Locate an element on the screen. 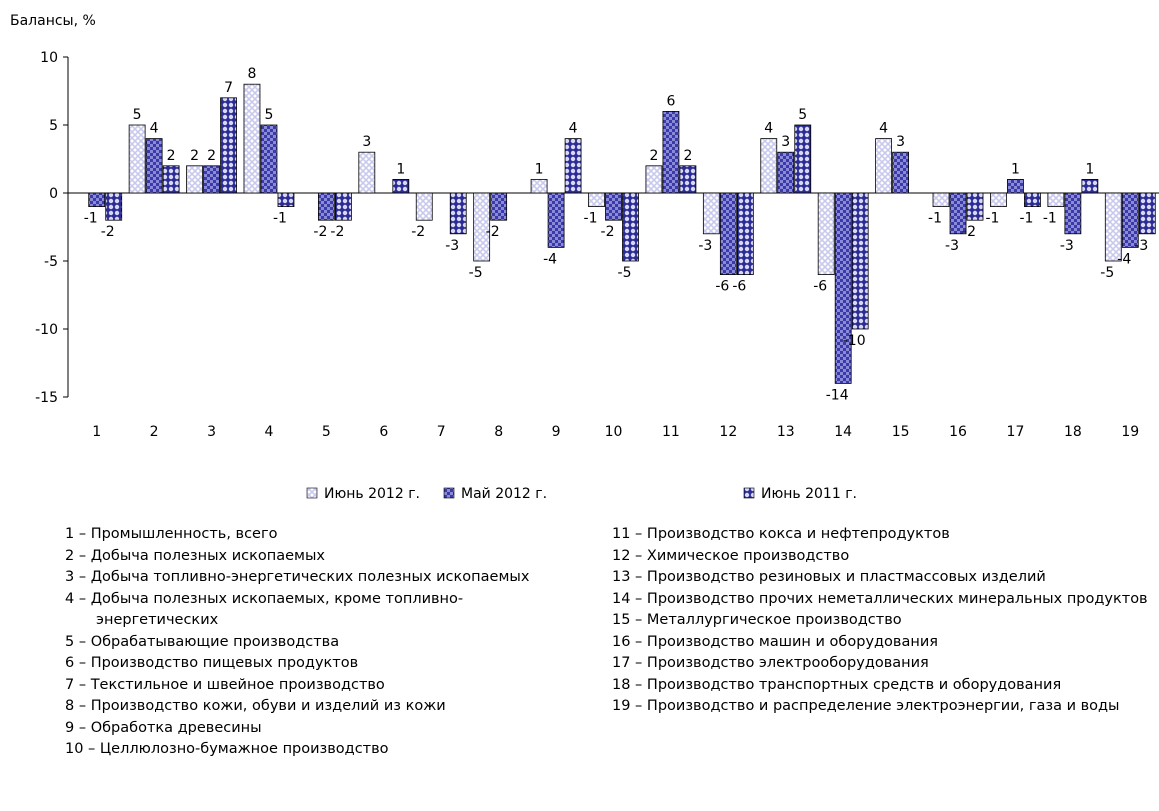 This screenshot has height=811, width=1159. x-tick-label: 2 is located at coordinates (154, 432).